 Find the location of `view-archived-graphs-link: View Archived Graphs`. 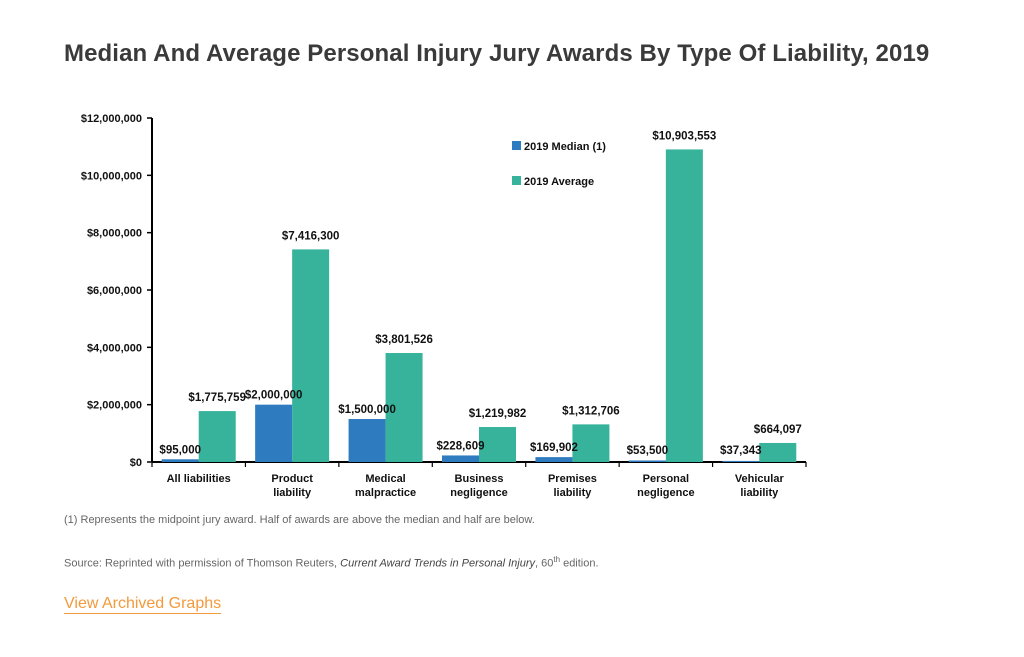

view-archived-graphs-link: View Archived Graphs is located at coordinates (143, 604).